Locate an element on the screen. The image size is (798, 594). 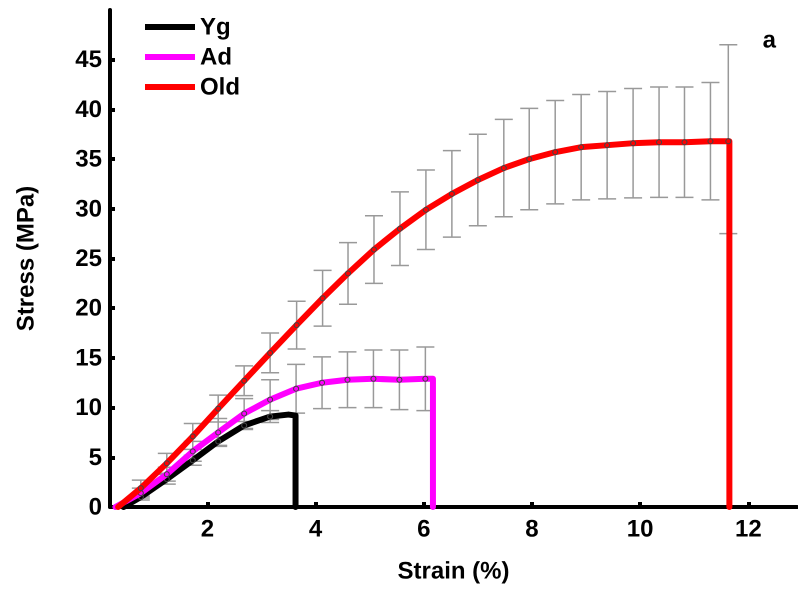
y-tick-label: 30 is located at coordinates (88, 208).